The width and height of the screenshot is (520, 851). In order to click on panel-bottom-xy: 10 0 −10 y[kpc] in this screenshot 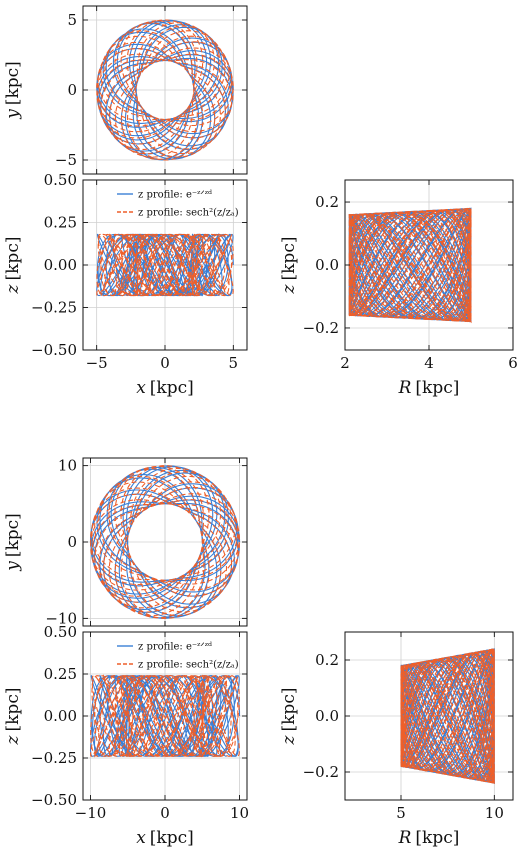, I will do `click(125, 542)`.